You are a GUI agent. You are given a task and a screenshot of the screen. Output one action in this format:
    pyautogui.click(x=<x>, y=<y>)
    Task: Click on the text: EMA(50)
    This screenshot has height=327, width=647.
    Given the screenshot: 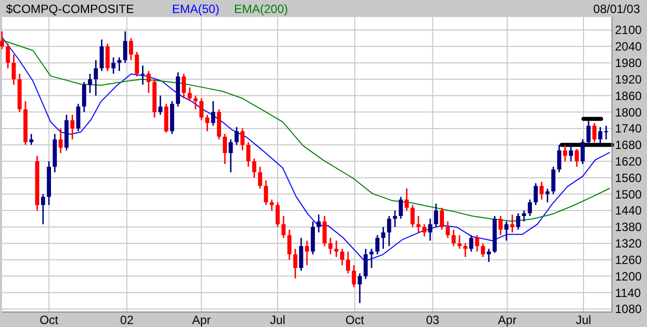 What is the action you would take?
    pyautogui.click(x=196, y=9)
    